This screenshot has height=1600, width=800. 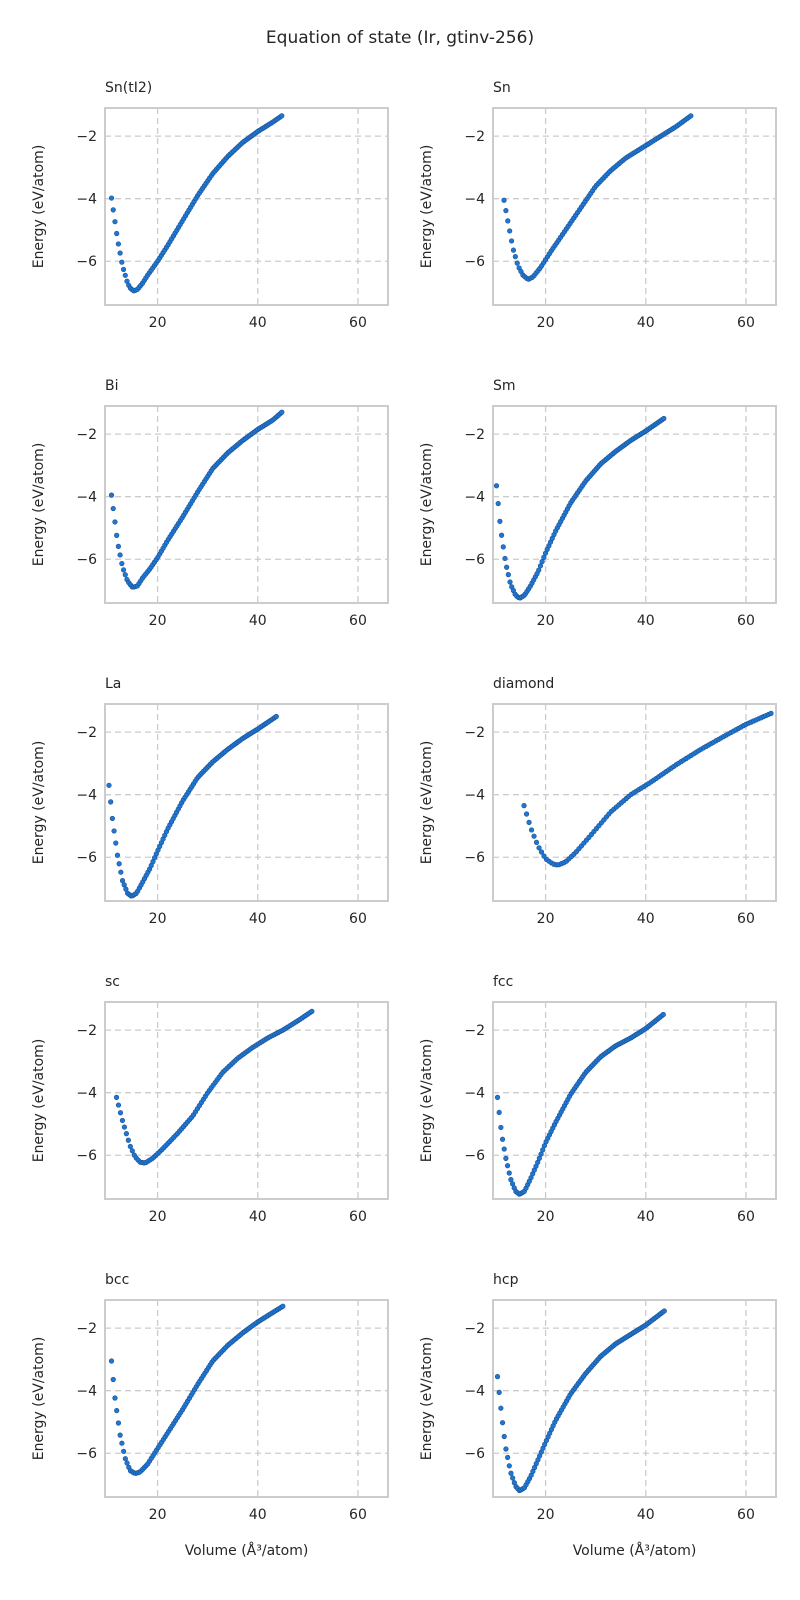 I want to click on subplot-2: 20 40 60 −2 −4 −6 Bi Energy (eV/atom), so click(x=210, y=503).